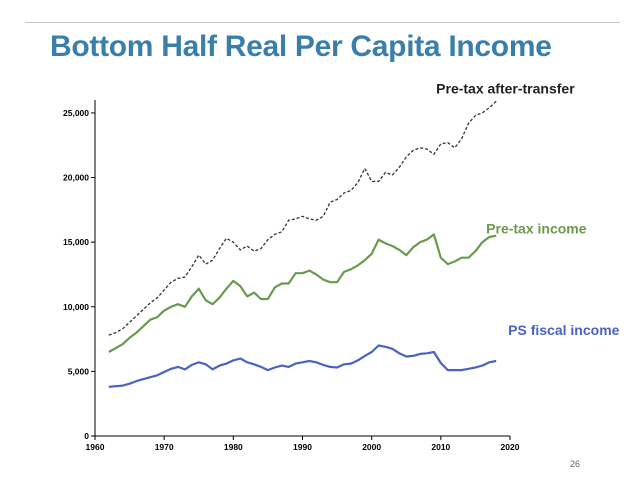  I want to click on x-tick-label: 1990, so click(302, 447).